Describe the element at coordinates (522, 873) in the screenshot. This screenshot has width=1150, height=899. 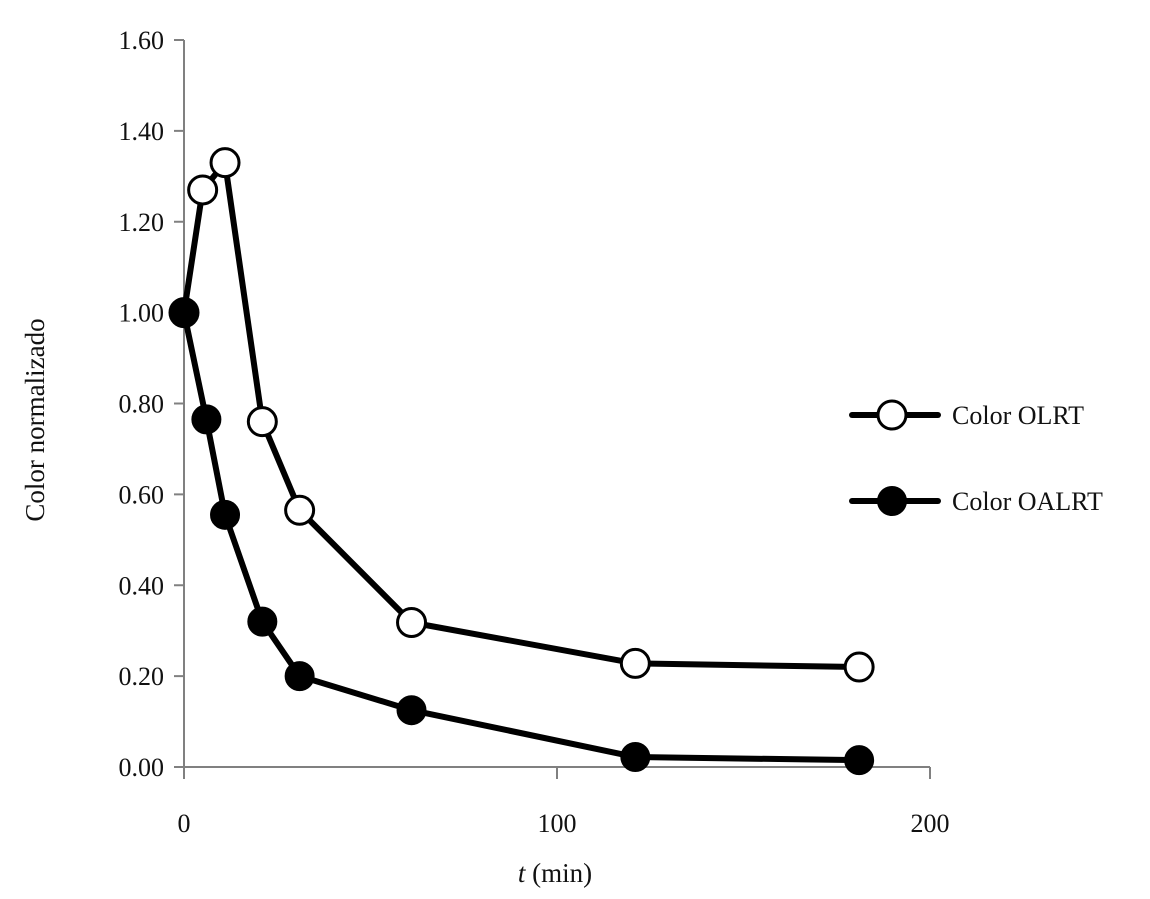
I see `x-axis-title-variable: t` at that location.